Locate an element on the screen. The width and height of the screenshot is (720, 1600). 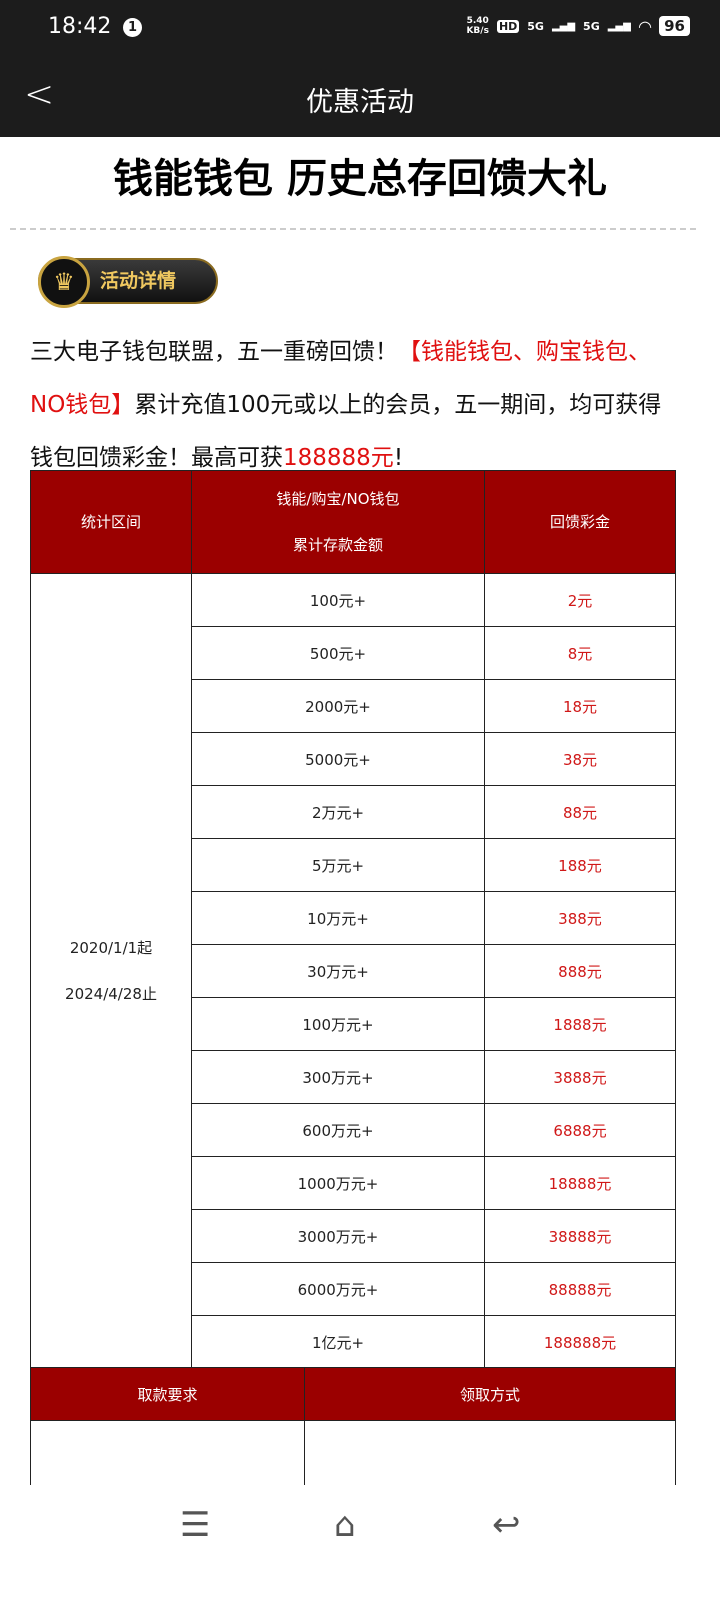
activity-details-badge: ♛ 活动详情 is located at coordinates (128, 282).